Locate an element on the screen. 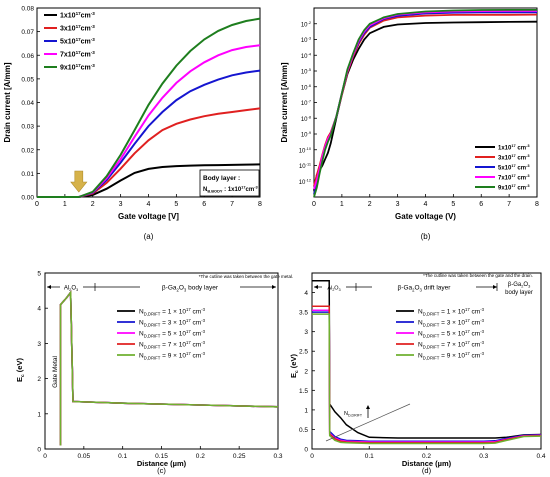 This screenshot has height=477, width=550. y-tick-label: 10⁻³ is located at coordinates (306, 40).